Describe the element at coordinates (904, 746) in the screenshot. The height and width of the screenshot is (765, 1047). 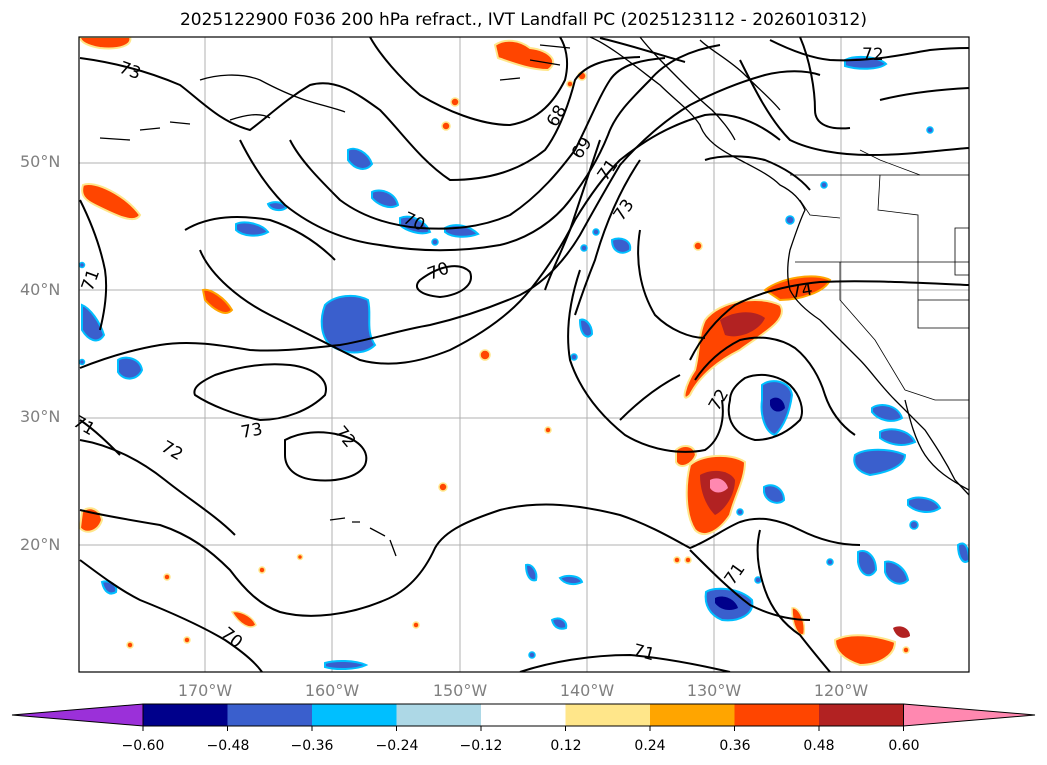
I see `colorbar-tick: 0.60` at that location.